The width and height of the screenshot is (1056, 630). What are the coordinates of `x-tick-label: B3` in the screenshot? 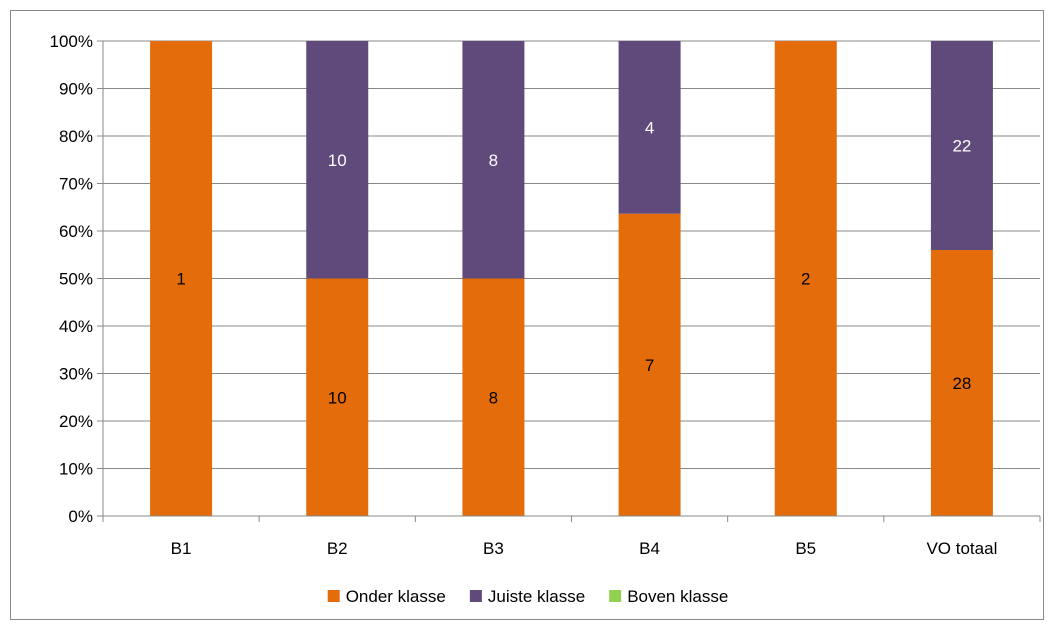 It's located at (493, 548).